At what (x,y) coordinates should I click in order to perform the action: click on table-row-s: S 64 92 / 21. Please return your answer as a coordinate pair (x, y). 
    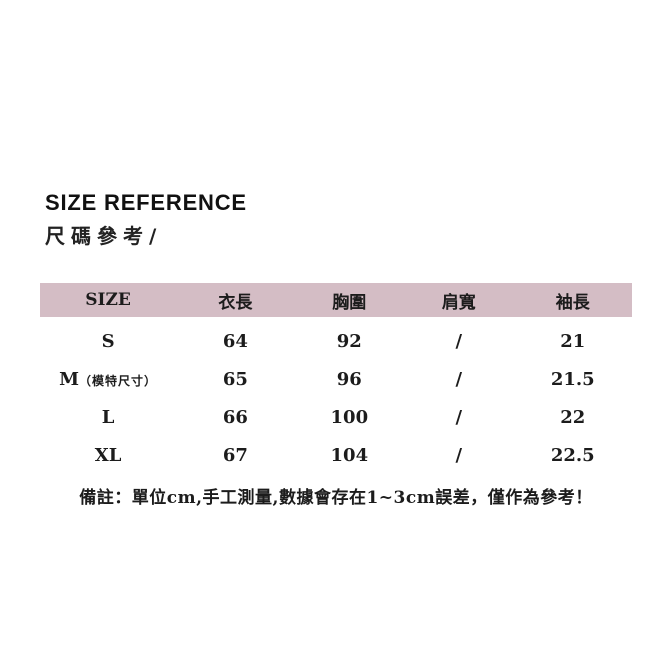
    Looking at the image, I should click on (336, 341).